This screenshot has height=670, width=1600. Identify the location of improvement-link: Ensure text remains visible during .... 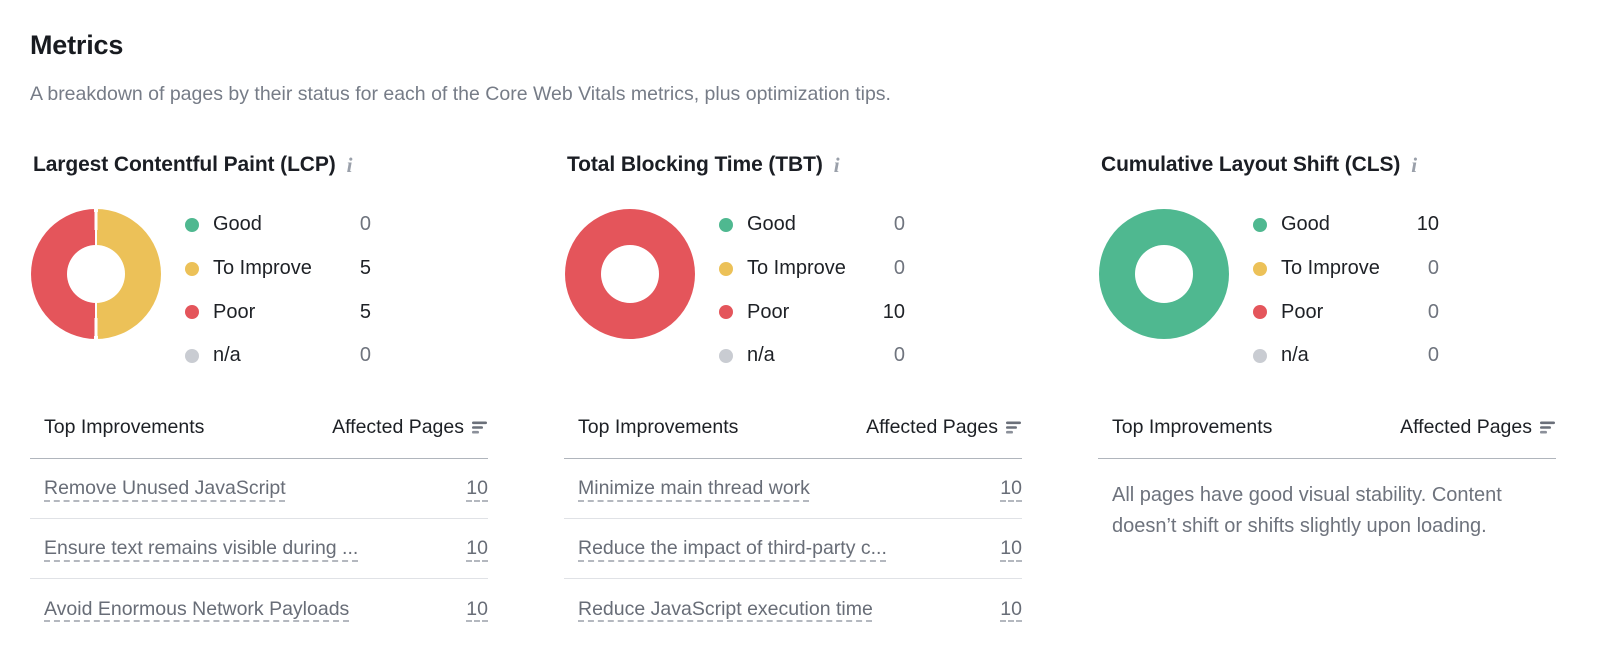
(201, 548).